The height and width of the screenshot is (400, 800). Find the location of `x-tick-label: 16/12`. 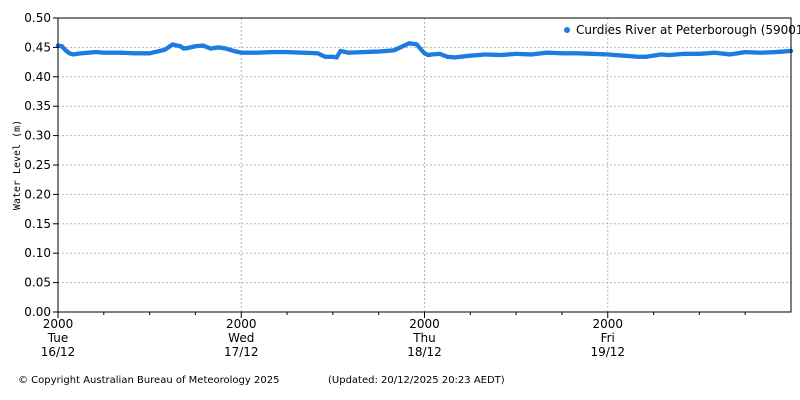

x-tick-label: 16/12 is located at coordinates (58, 352).